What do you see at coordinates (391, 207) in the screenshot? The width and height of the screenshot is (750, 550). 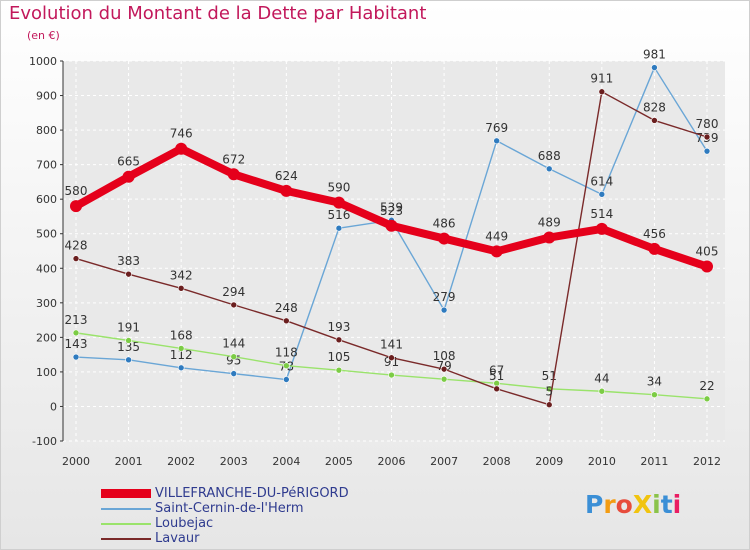 I see `data-label-saint-cernin-de-l-herm: 539` at bounding box center [391, 207].